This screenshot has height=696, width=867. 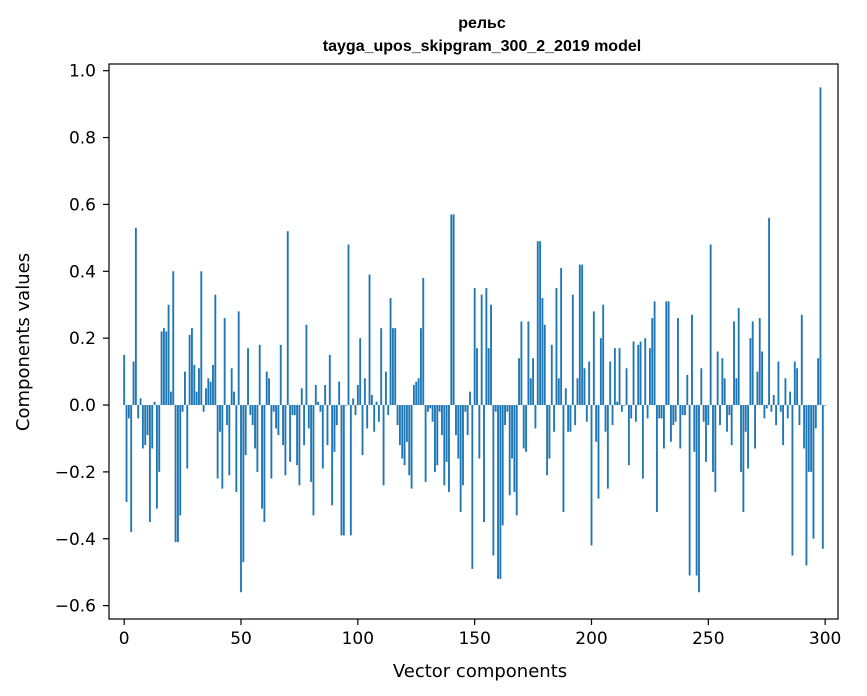 I want to click on chart-title: рельс, so click(x=482, y=23).